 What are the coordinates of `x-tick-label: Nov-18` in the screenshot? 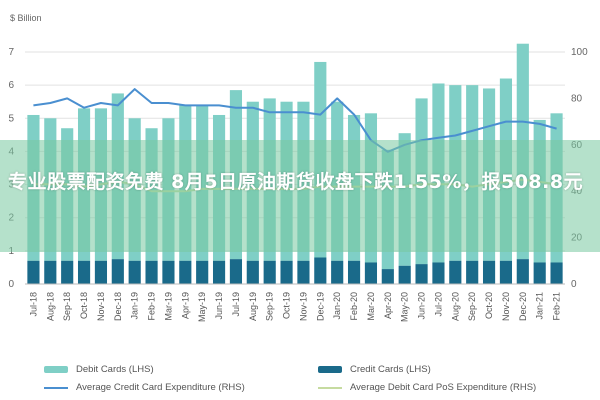 It's located at (101, 306).